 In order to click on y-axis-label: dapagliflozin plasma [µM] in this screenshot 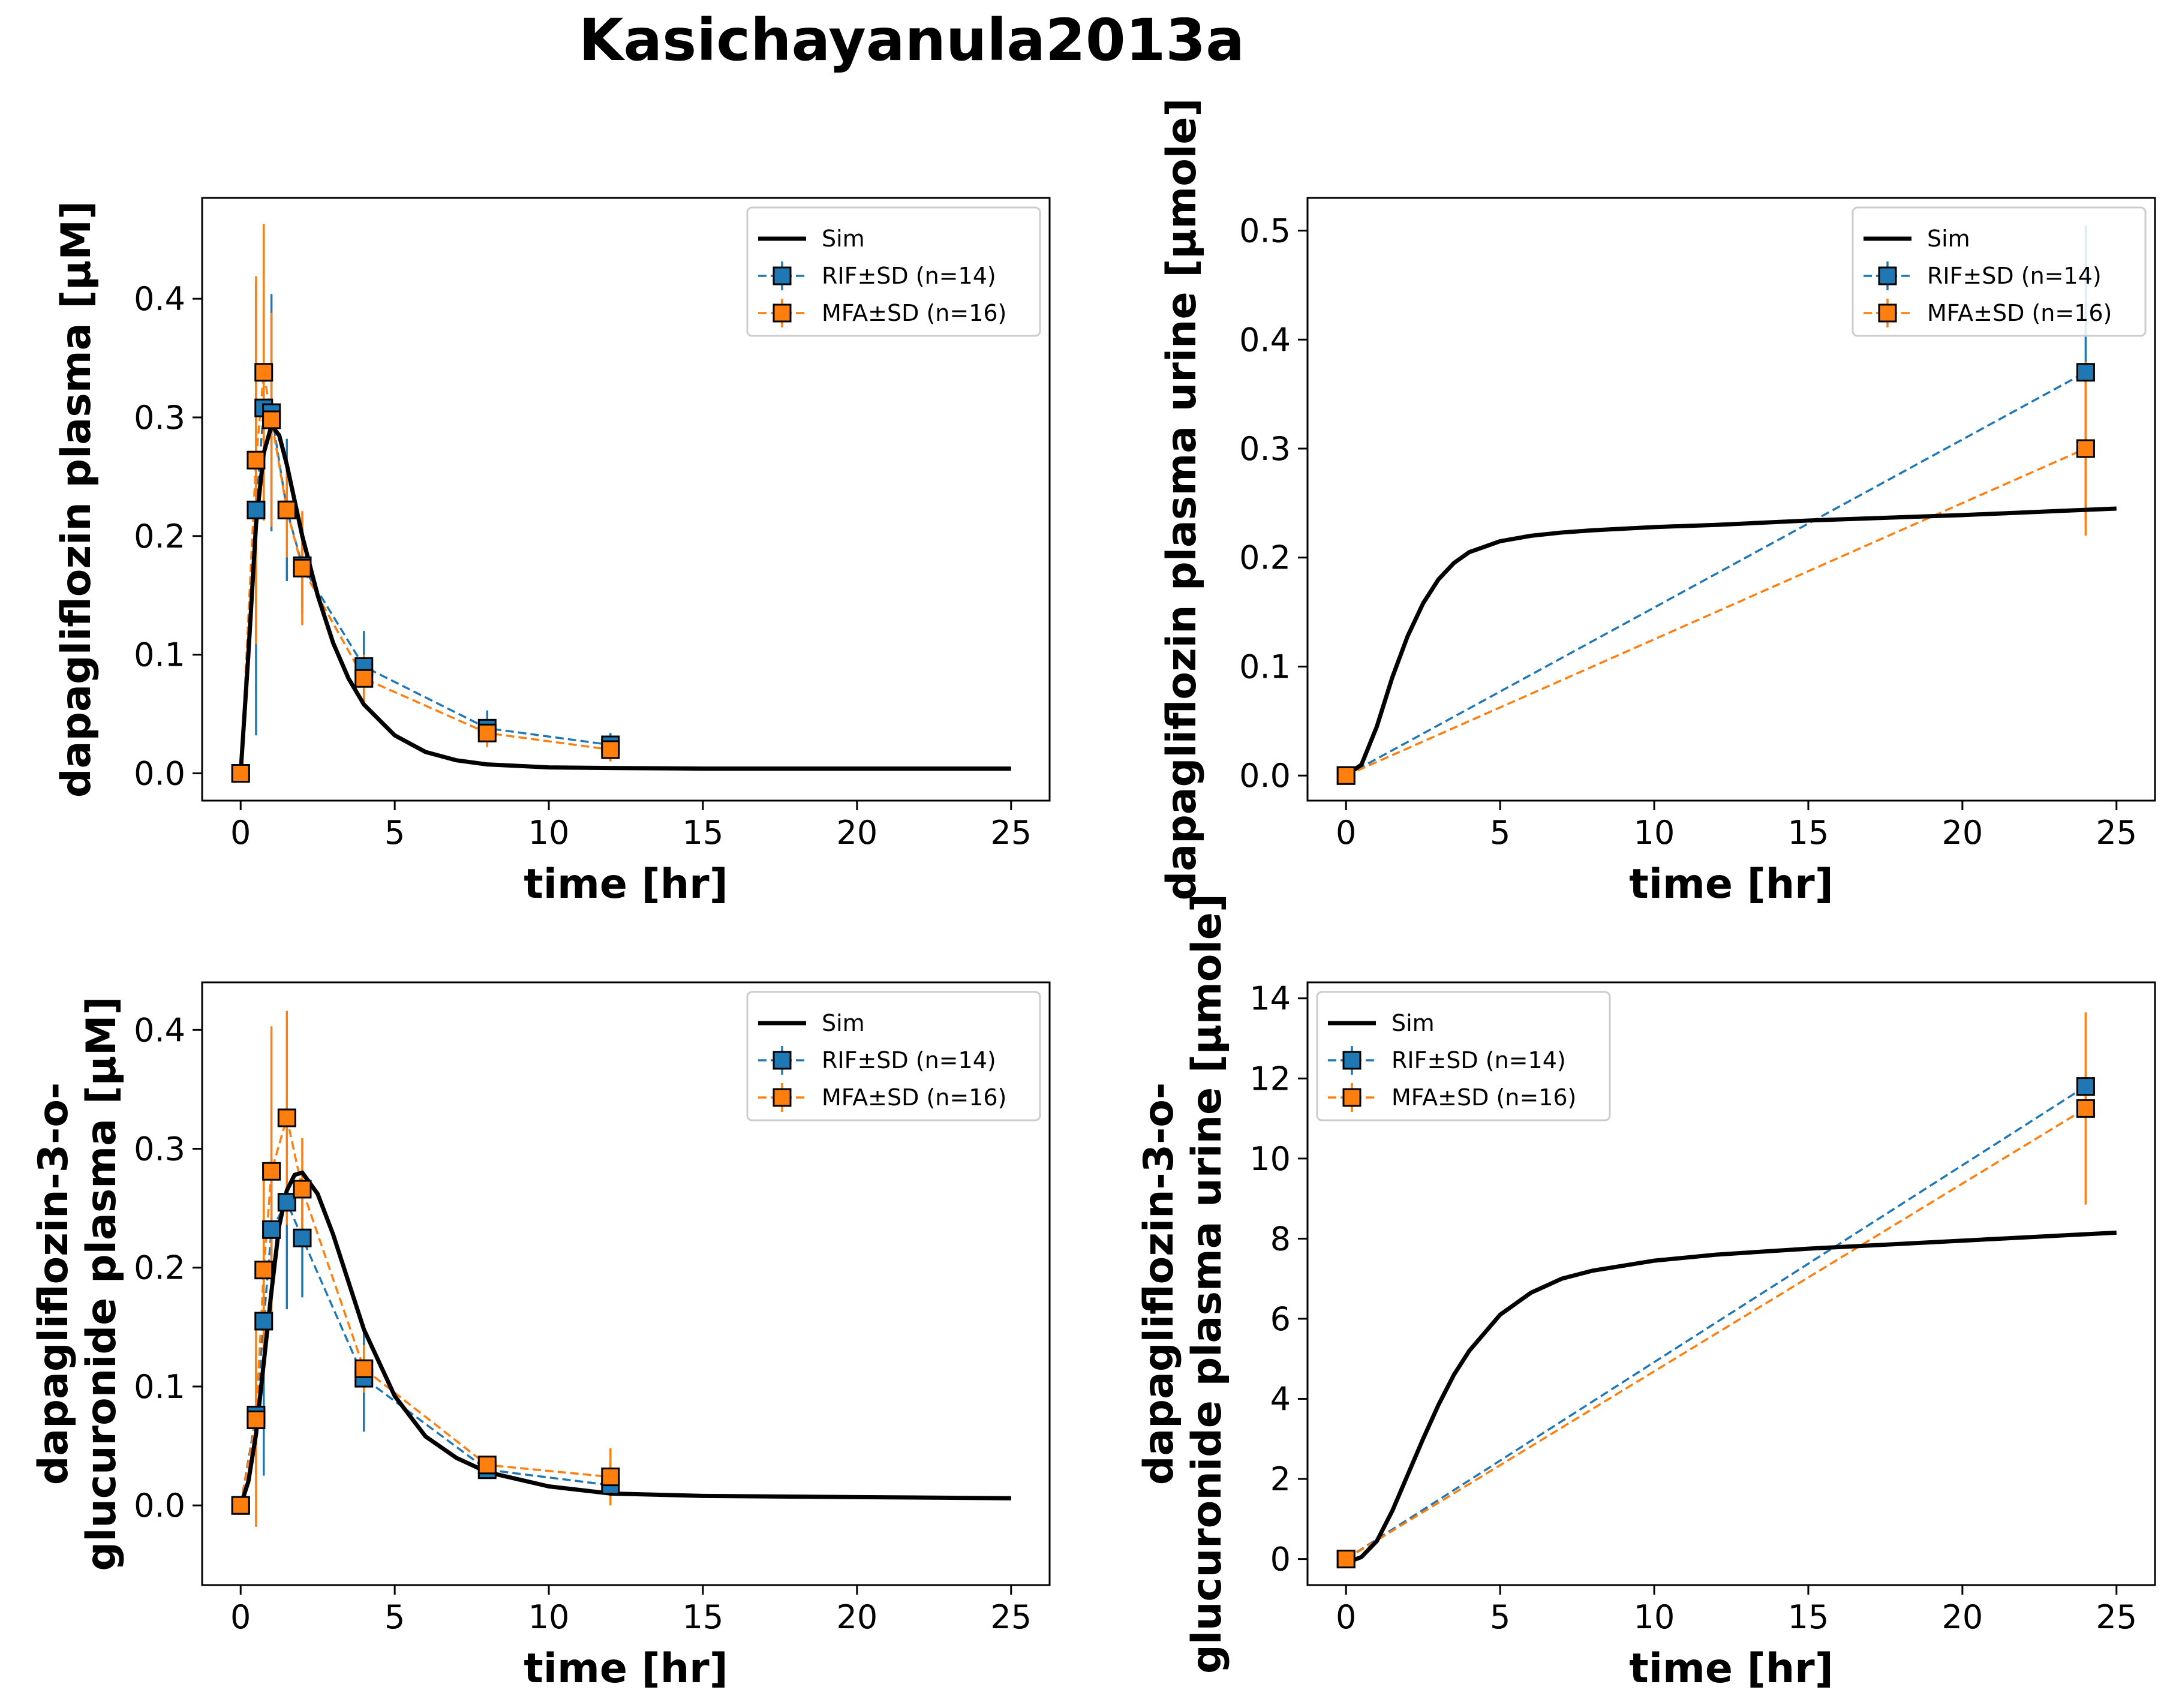, I will do `click(77, 499)`.